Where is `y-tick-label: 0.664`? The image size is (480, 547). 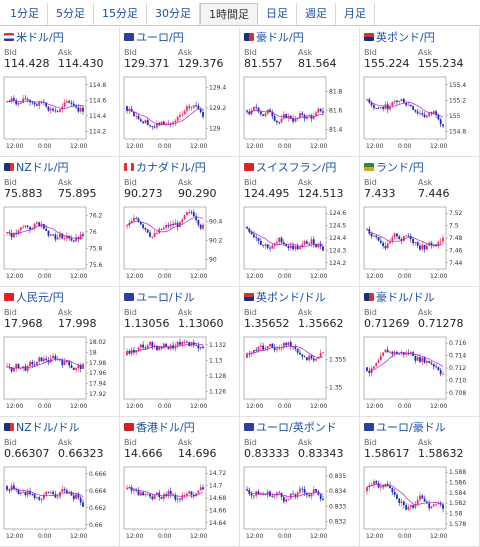
y-tick-label: 0.664 is located at coordinates (97, 491).